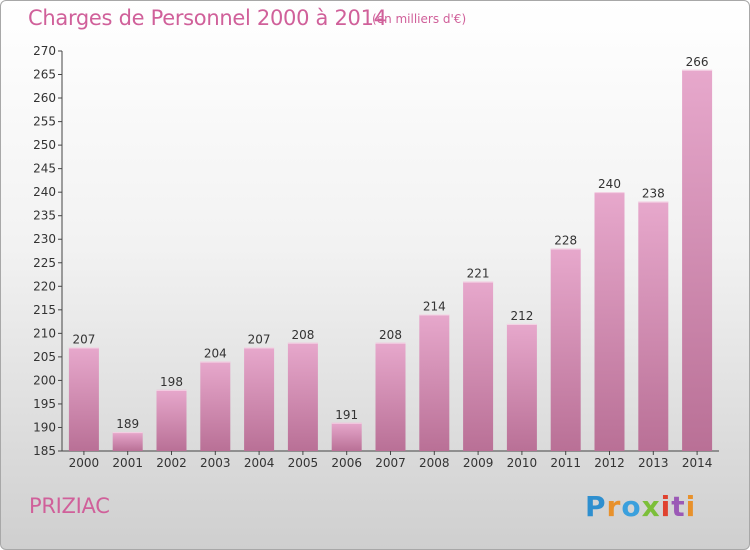 This screenshot has width=750, height=550. Describe the element at coordinates (434, 307) in the screenshot. I see `data-label: 214` at that location.